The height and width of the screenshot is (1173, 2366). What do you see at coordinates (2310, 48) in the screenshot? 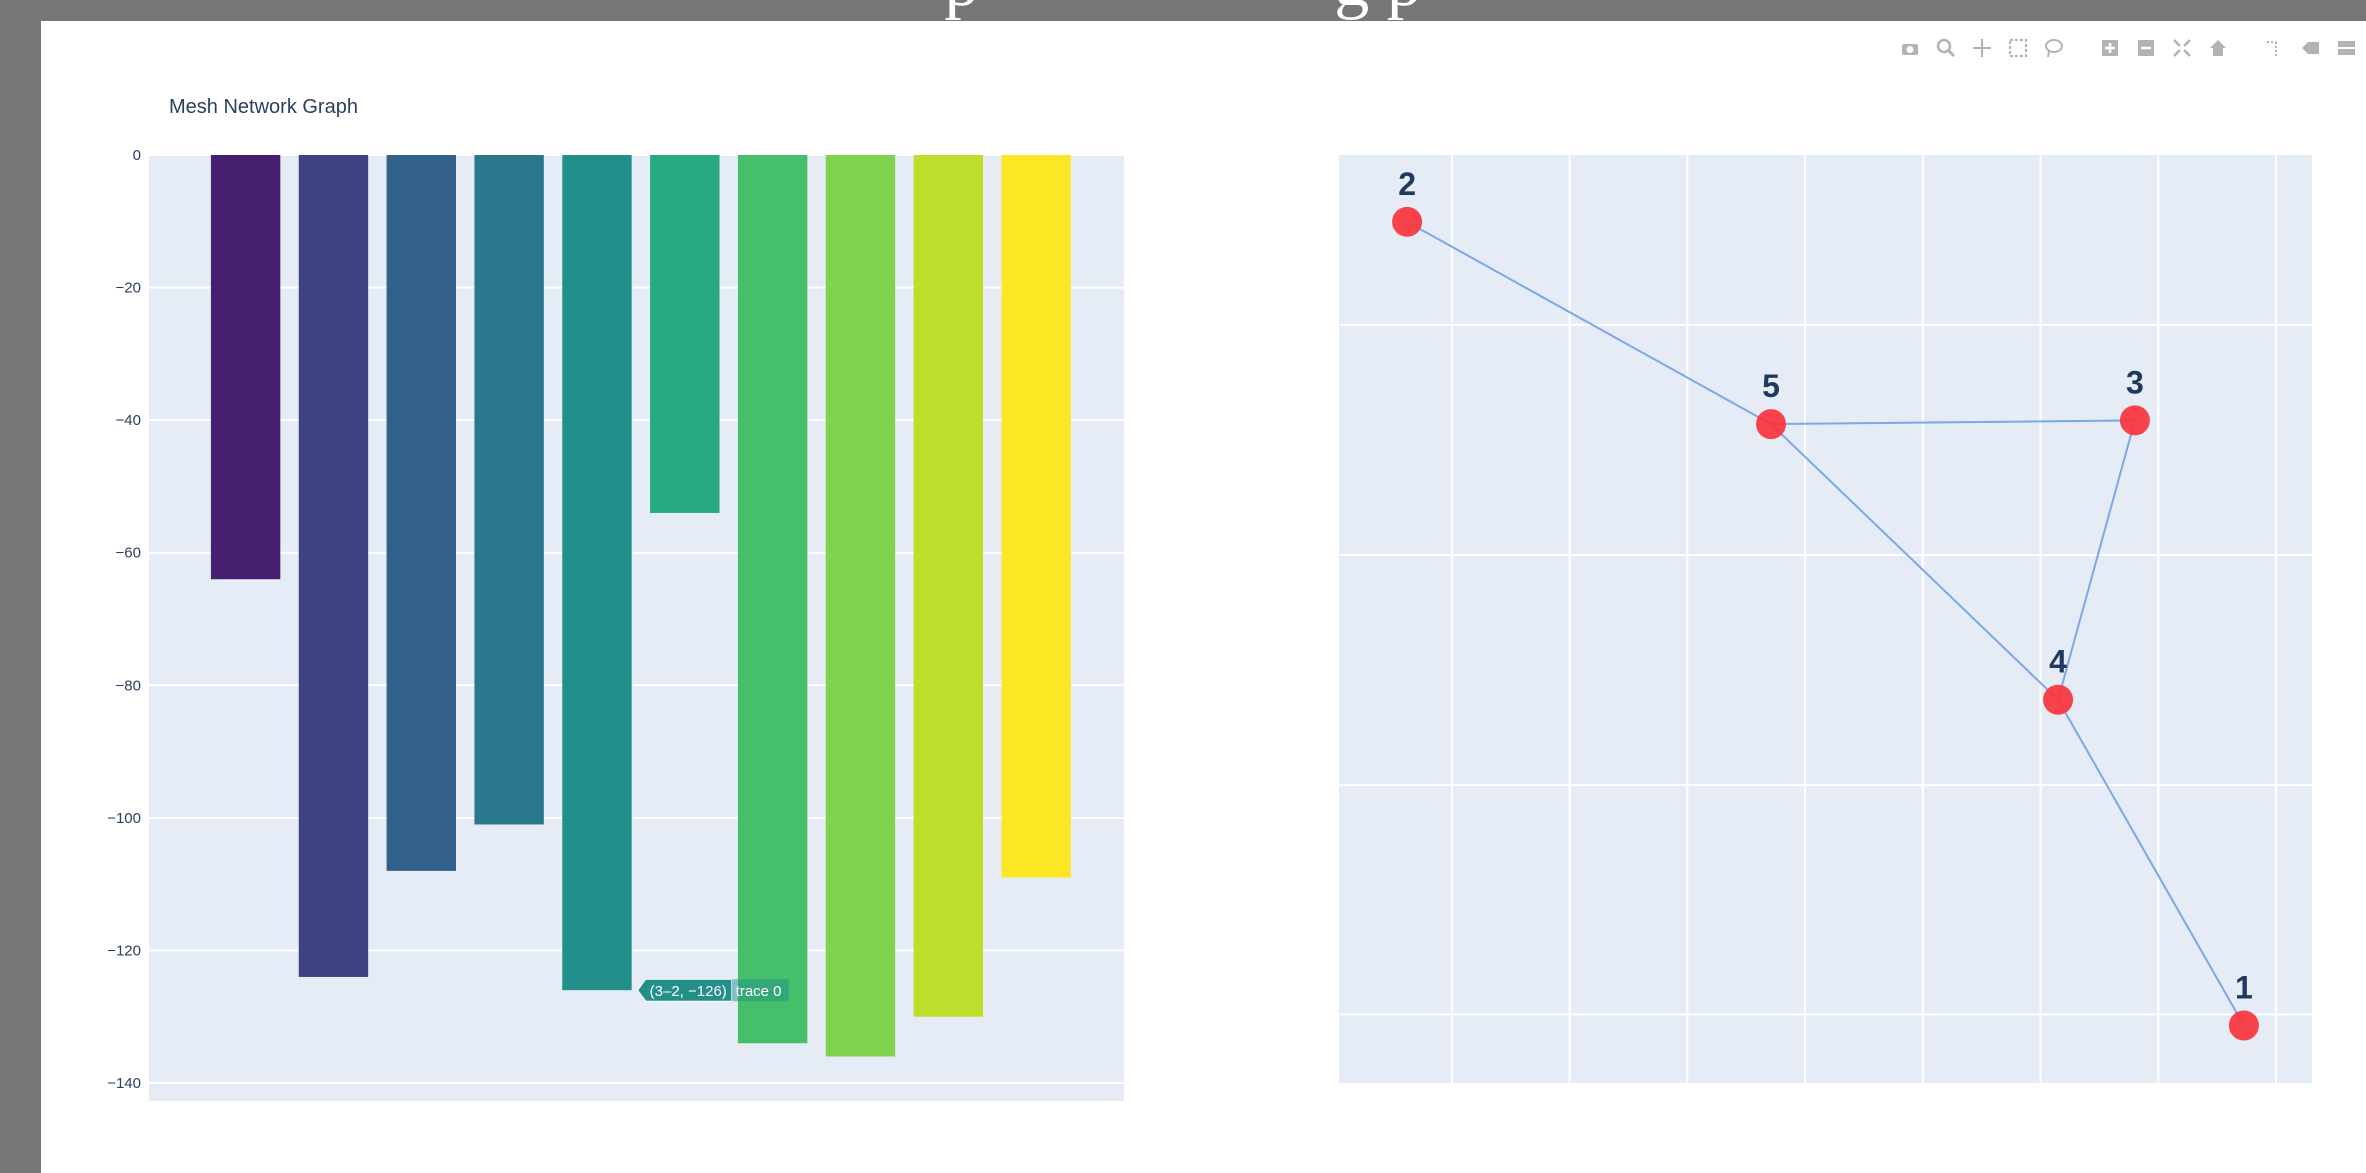
I see `hover-closest-icon` at bounding box center [2310, 48].